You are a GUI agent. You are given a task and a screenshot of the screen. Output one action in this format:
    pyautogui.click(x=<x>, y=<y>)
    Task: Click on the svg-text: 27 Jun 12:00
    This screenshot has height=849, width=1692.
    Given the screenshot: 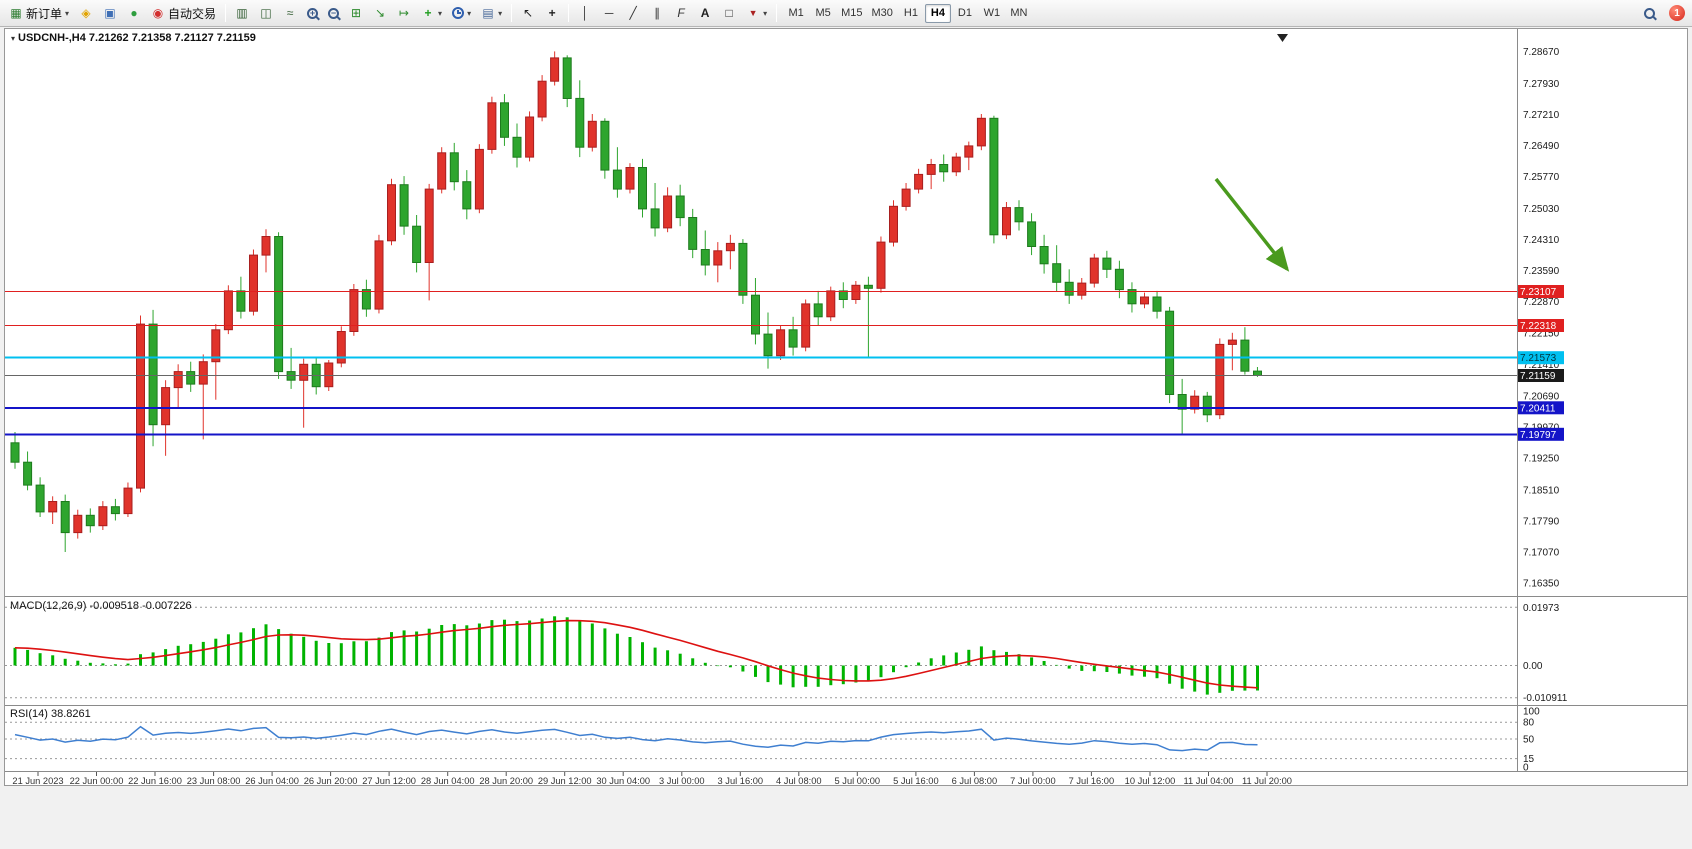 What is the action you would take?
    pyautogui.click(x=389, y=780)
    